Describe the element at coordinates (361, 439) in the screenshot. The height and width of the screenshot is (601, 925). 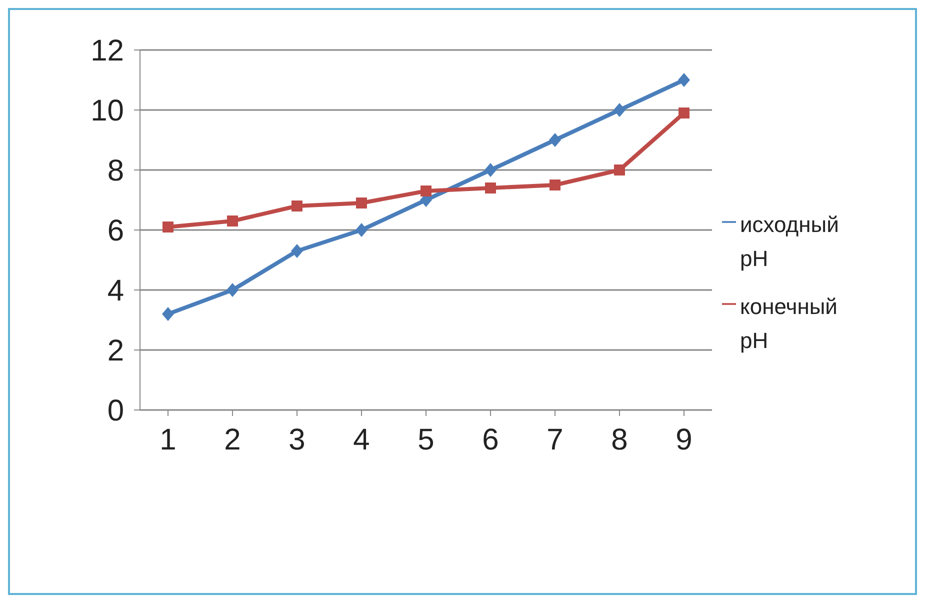
I see `x-tick-label: 4` at that location.